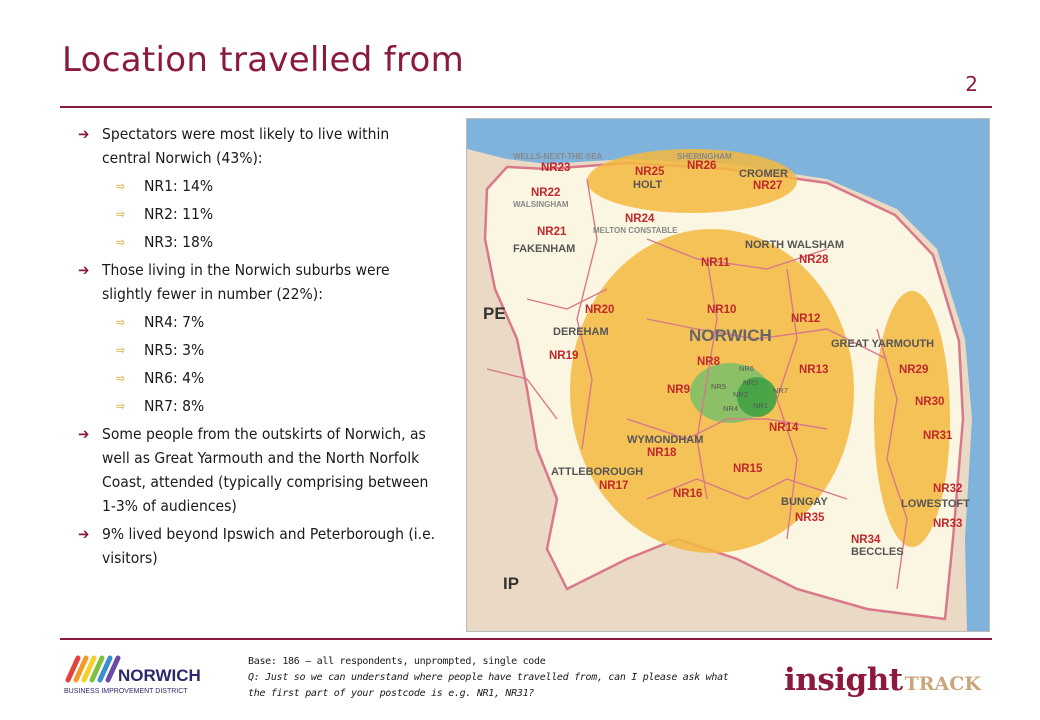 This screenshot has height=720, width=1040. What do you see at coordinates (730, 335) in the screenshot?
I see `map-label-norwich: NORWICH` at bounding box center [730, 335].